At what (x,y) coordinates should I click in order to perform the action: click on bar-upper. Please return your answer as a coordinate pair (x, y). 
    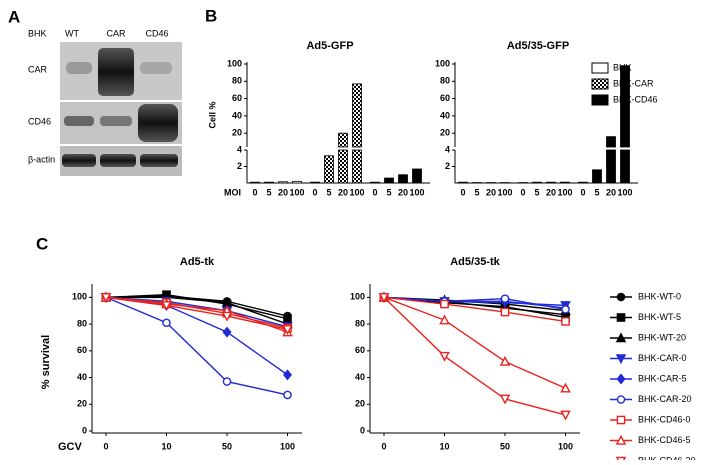
    Looking at the image, I should click on (611, 142).